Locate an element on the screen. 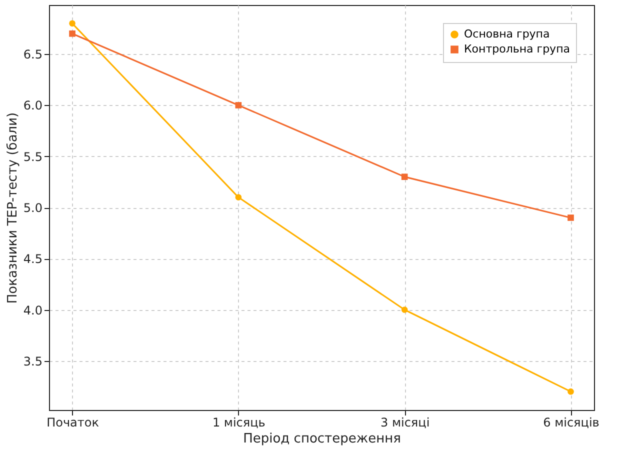 The width and height of the screenshot is (622, 462). y-tick-label: 5.0 is located at coordinates (32, 208).